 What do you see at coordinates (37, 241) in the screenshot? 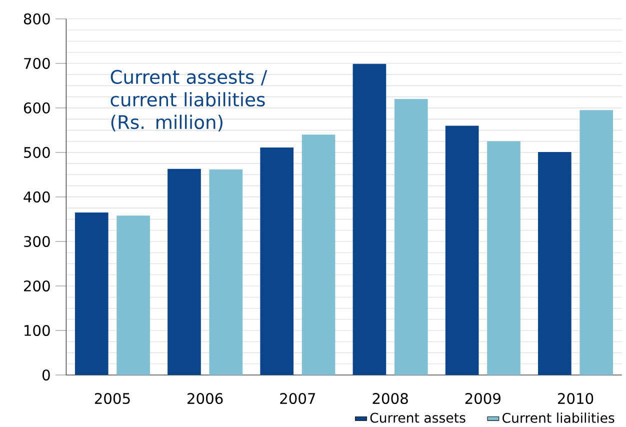
I see `y-tick-label: 300` at bounding box center [37, 241].